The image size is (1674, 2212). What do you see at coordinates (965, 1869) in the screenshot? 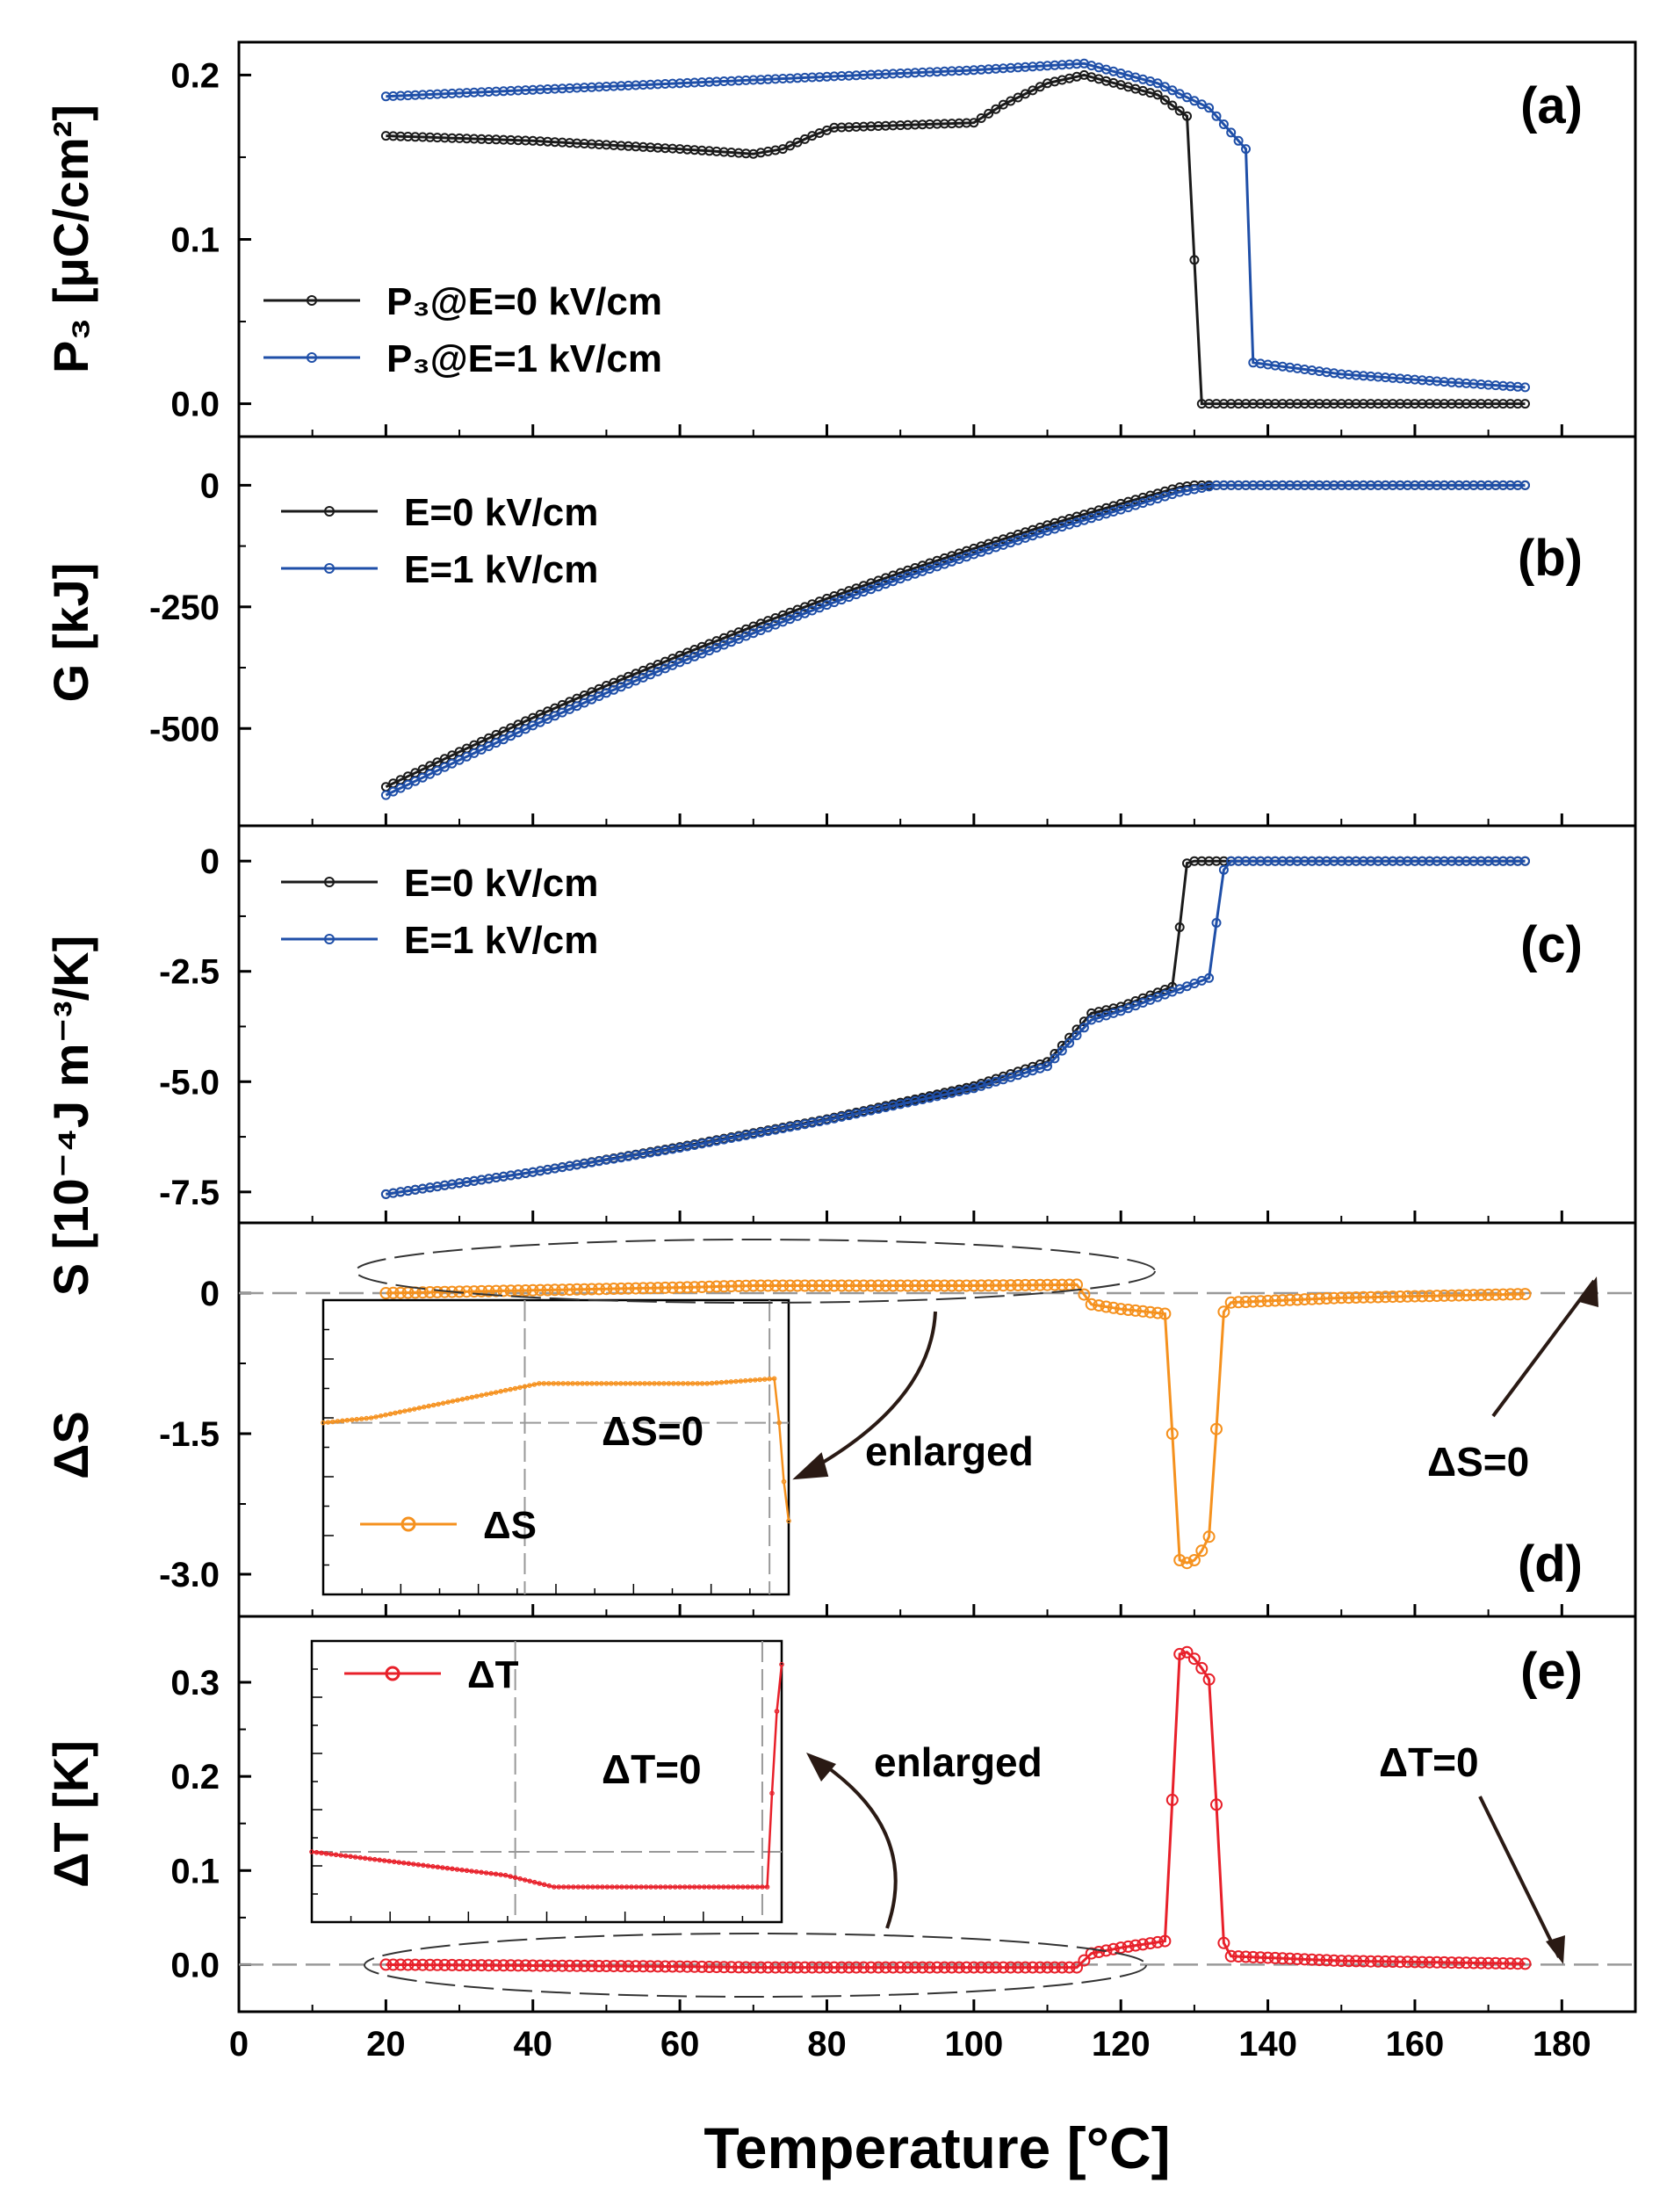
I see `annotations-e: enlarged ΔT=0` at bounding box center [965, 1869].